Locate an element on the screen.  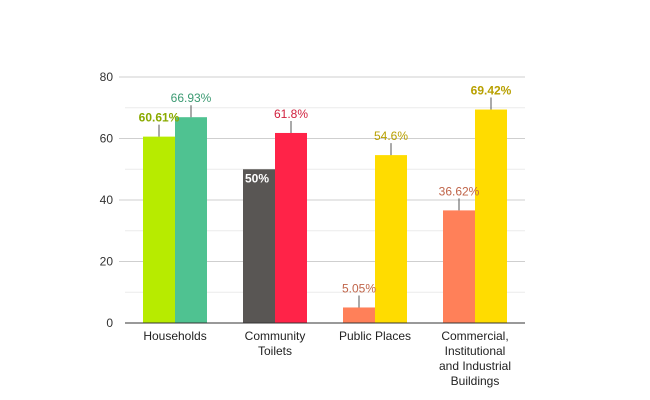
data-label: 50% is located at coordinates (257, 178).